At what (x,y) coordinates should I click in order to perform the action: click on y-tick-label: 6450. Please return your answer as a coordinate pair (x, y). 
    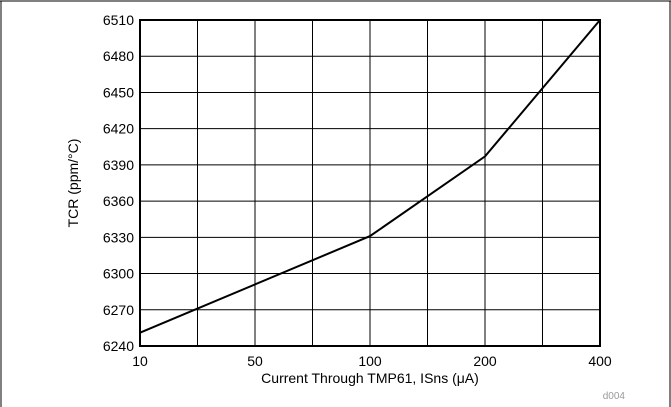
    Looking at the image, I should click on (118, 92).